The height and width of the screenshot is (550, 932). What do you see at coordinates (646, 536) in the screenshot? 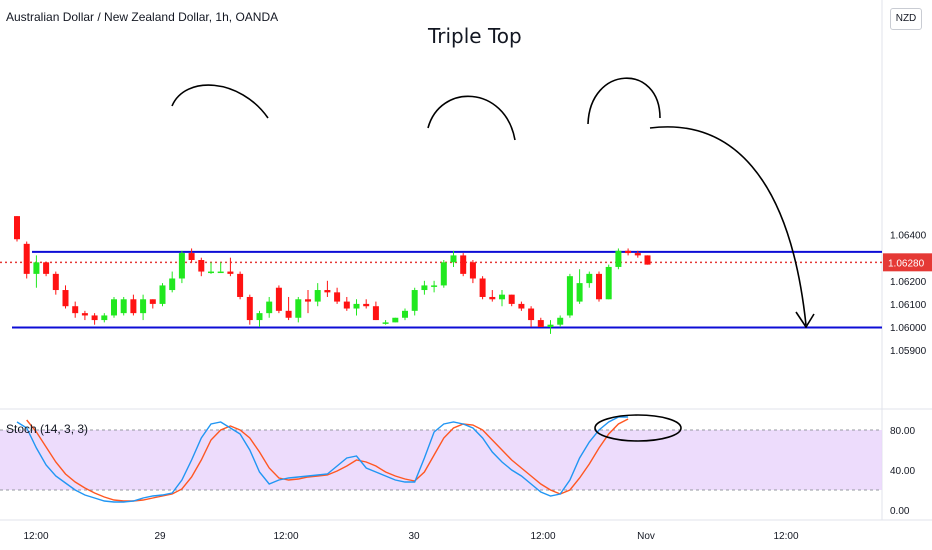
I see `time-tick-label: Nov` at bounding box center [646, 536].